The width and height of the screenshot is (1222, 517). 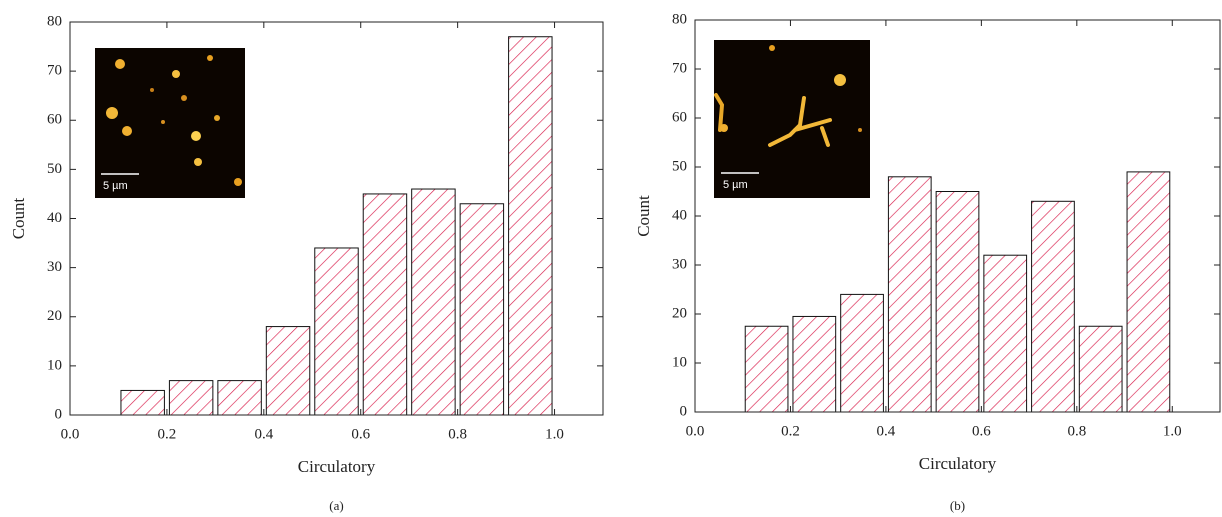 I want to click on subtitle: (a), so click(x=336, y=505).